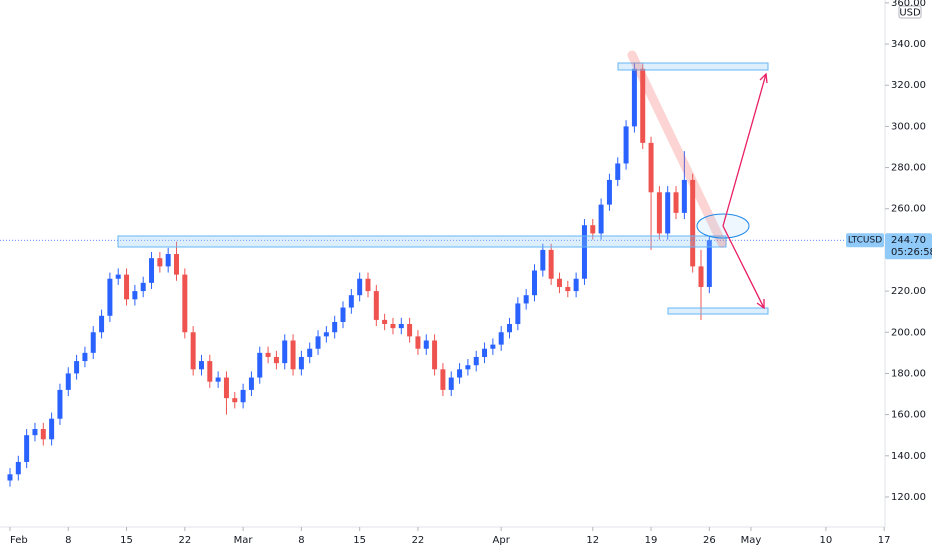 The height and width of the screenshot is (550, 932). I want to click on symbol: LTCUSD, so click(865, 241).